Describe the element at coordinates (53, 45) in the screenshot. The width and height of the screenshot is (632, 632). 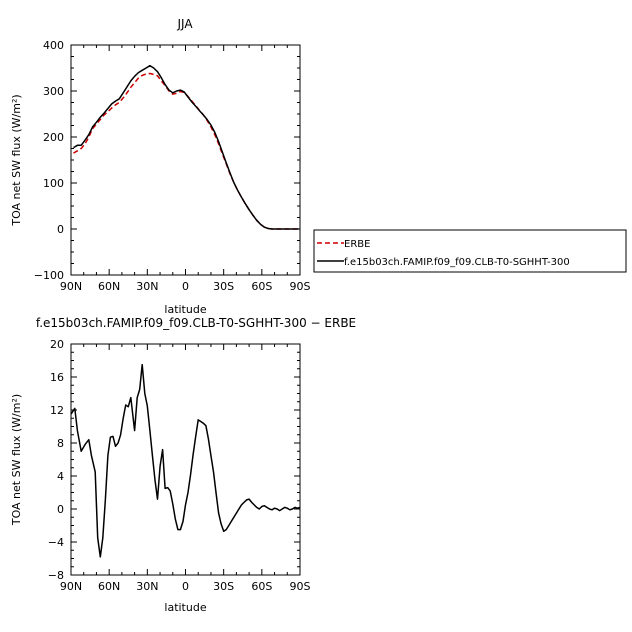
I see `y-tick-label: 400` at that location.